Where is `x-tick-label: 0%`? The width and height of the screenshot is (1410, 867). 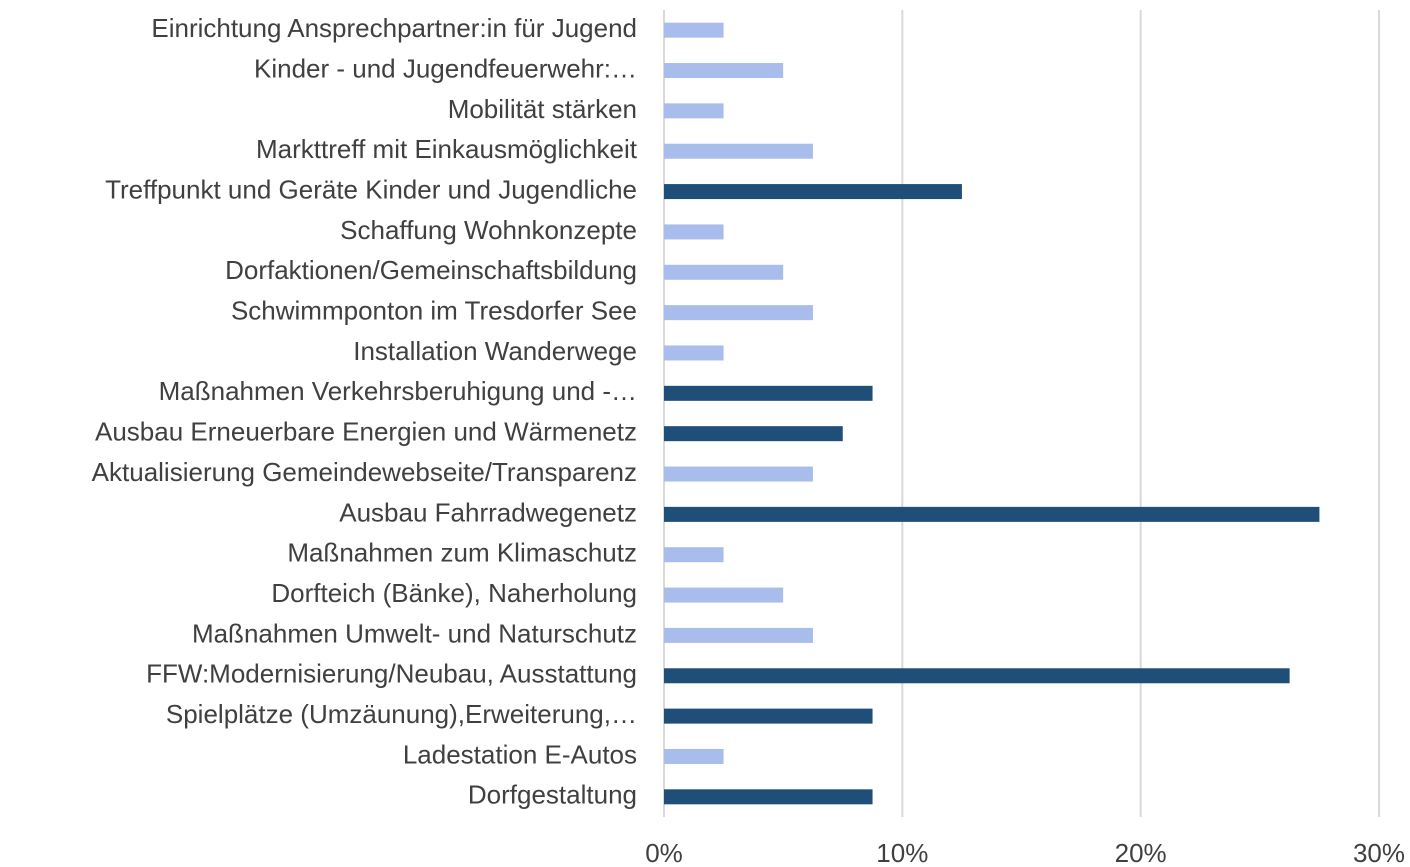
x-tick-label: 0% is located at coordinates (664, 852).